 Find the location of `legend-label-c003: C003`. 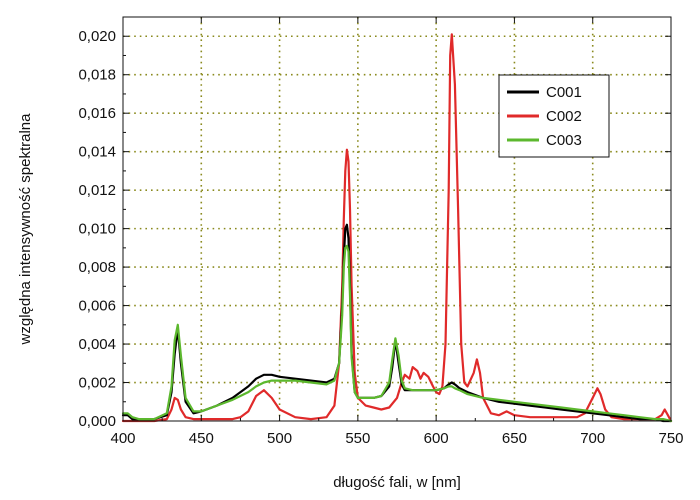

legend-label-c003: C003 is located at coordinates (564, 140).